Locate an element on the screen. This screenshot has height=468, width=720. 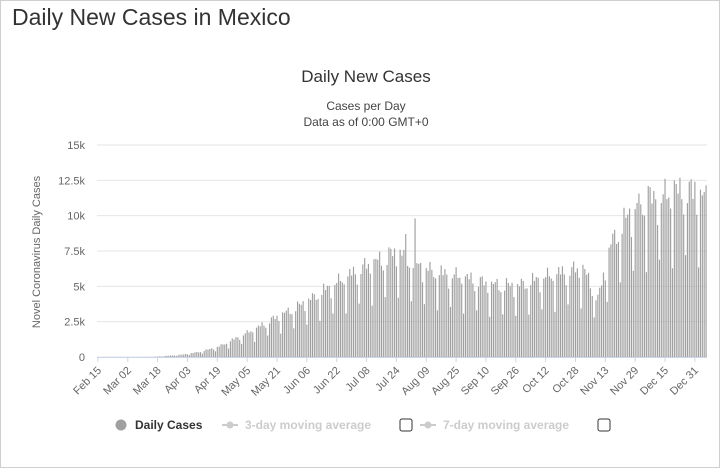
legend-item: Daily Cases is located at coordinates (159, 425).